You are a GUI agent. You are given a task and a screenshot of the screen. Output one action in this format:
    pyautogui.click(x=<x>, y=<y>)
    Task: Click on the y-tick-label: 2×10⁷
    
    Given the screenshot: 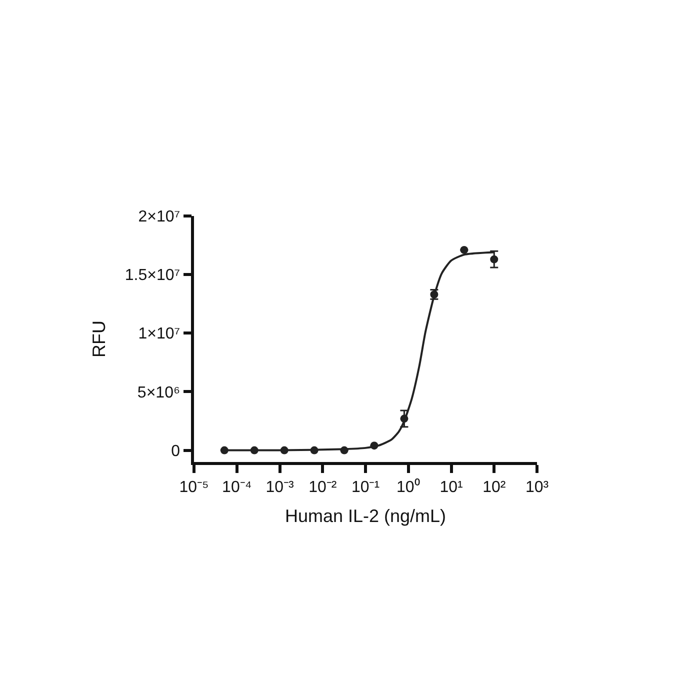 What is the action you would take?
    pyautogui.click(x=159, y=217)
    